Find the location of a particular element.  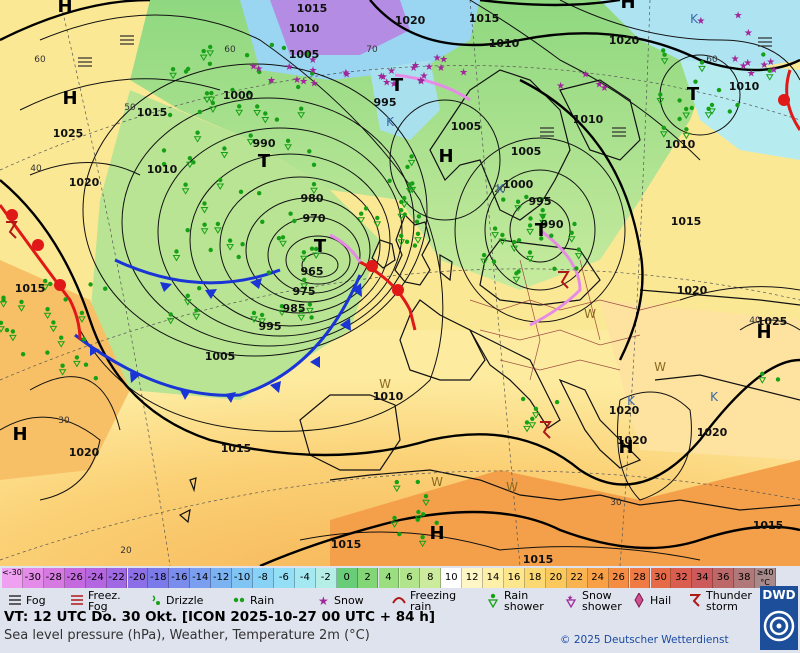

colorbar-cell: -14 is located at coordinates (201, 578).